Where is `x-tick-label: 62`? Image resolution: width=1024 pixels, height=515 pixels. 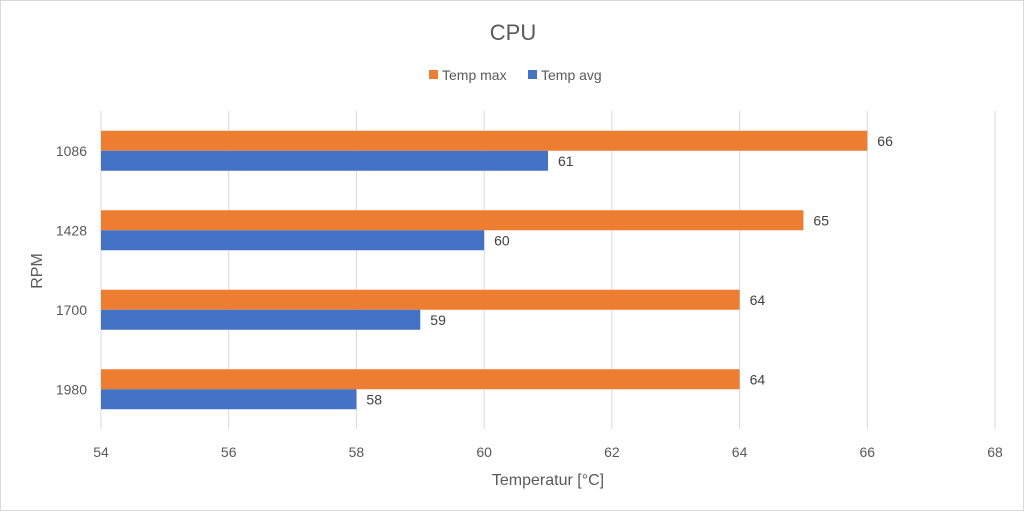 x-tick-label: 62 is located at coordinates (612, 452).